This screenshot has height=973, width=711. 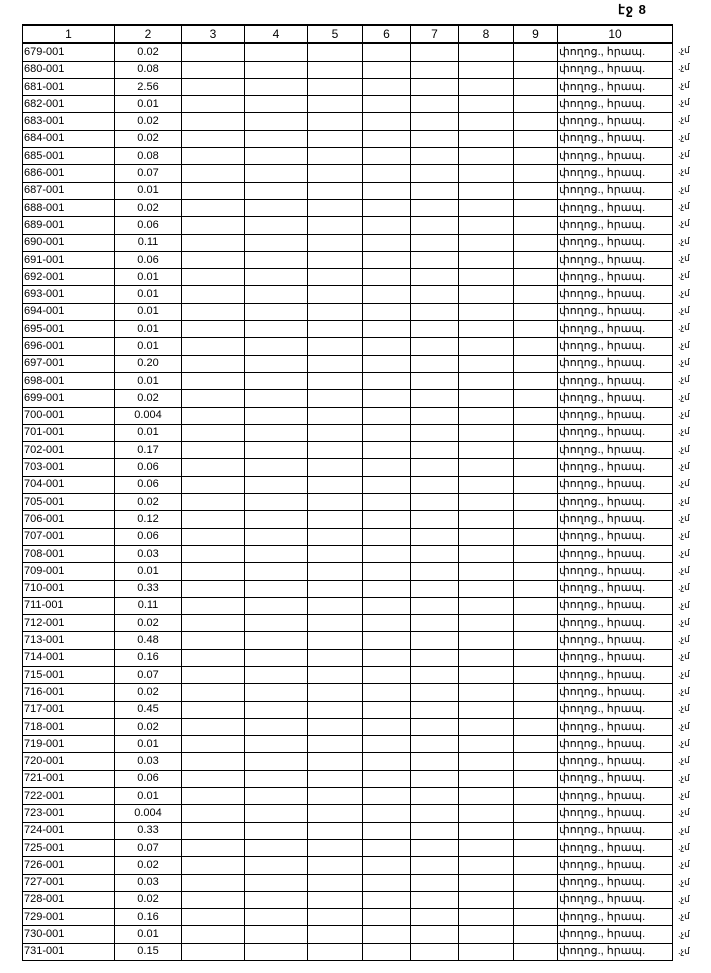 I want to click on table-row: 687-001 0.01 փողոց., հրապ., so click(x=347, y=190).